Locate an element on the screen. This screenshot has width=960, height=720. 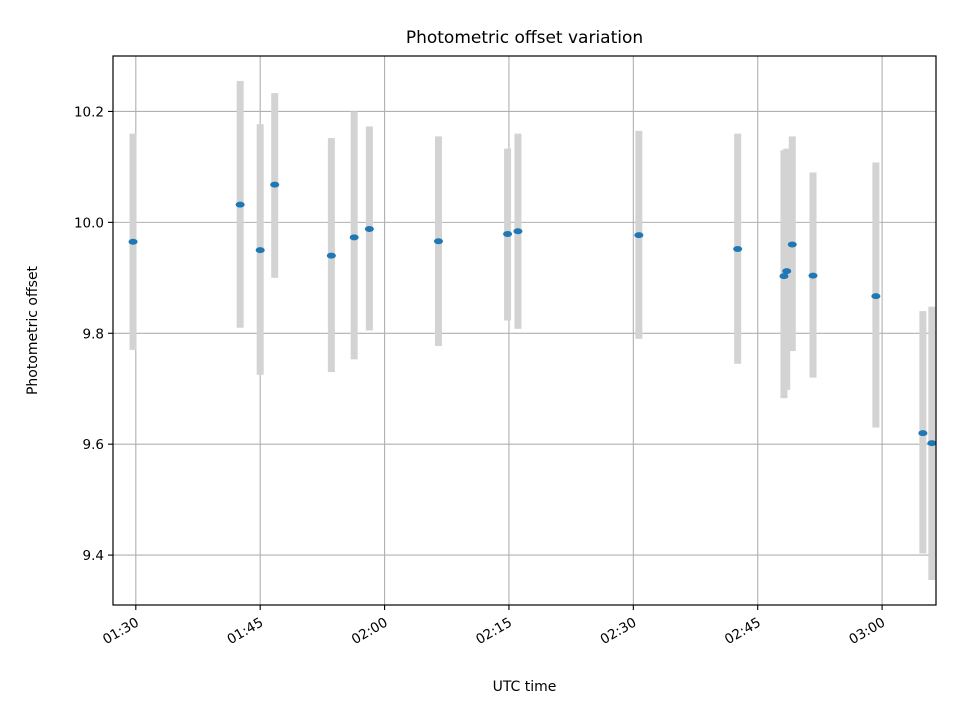
y-tick-label: 9.4 is located at coordinates (93, 556).